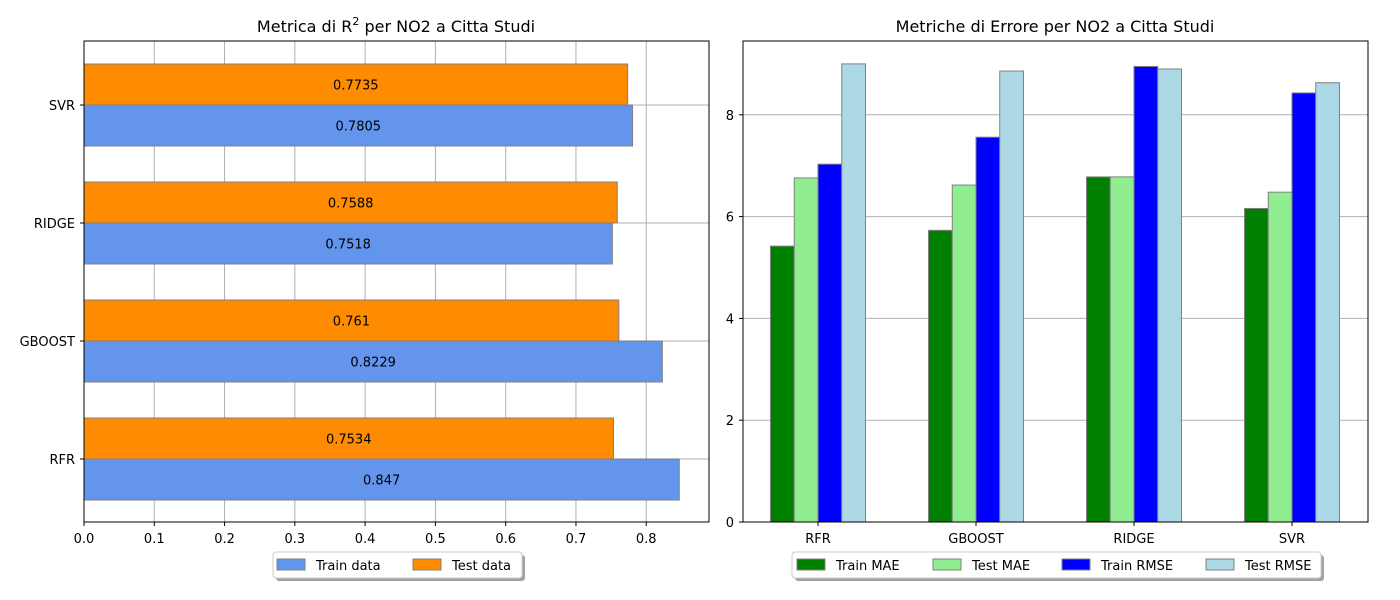  What do you see at coordinates (291, 564) in the screenshot?
I see `r2-legend-swatch-train-data` at bounding box center [291, 564].